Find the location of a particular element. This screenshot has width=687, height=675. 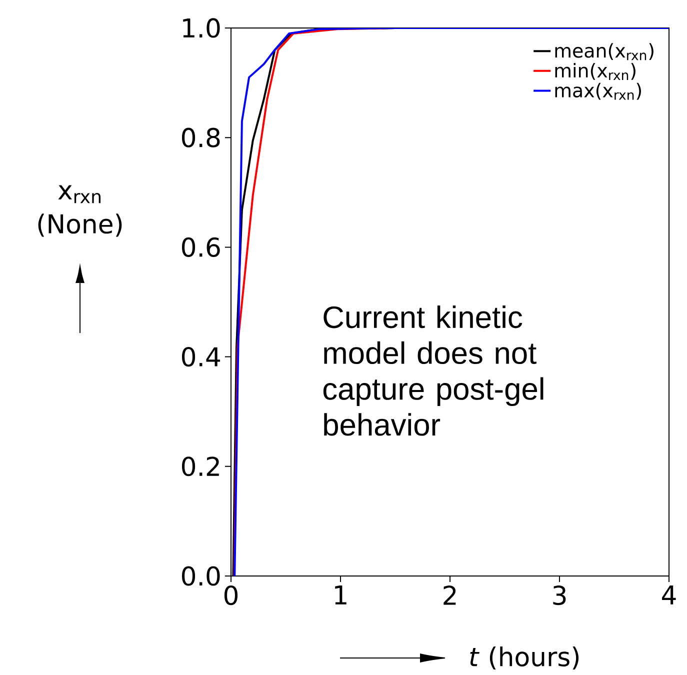

legend-label: max(x$_{rxn}$) is located at coordinates (598, 91).